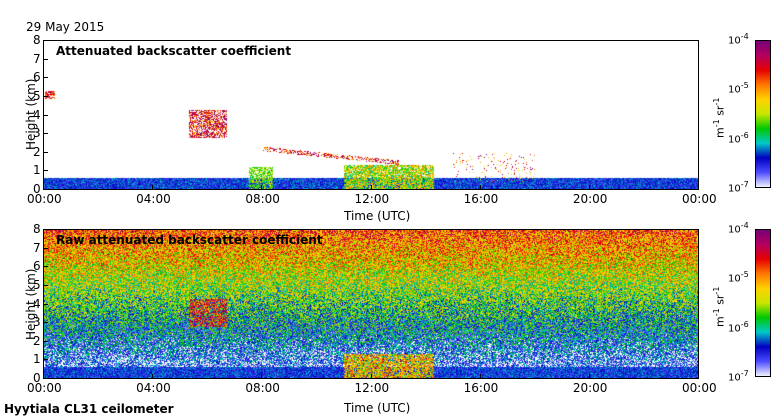 The height and width of the screenshot is (420, 780). I want to click on panel-title: Raw attenuated backscatter coefficient, so click(189, 240).